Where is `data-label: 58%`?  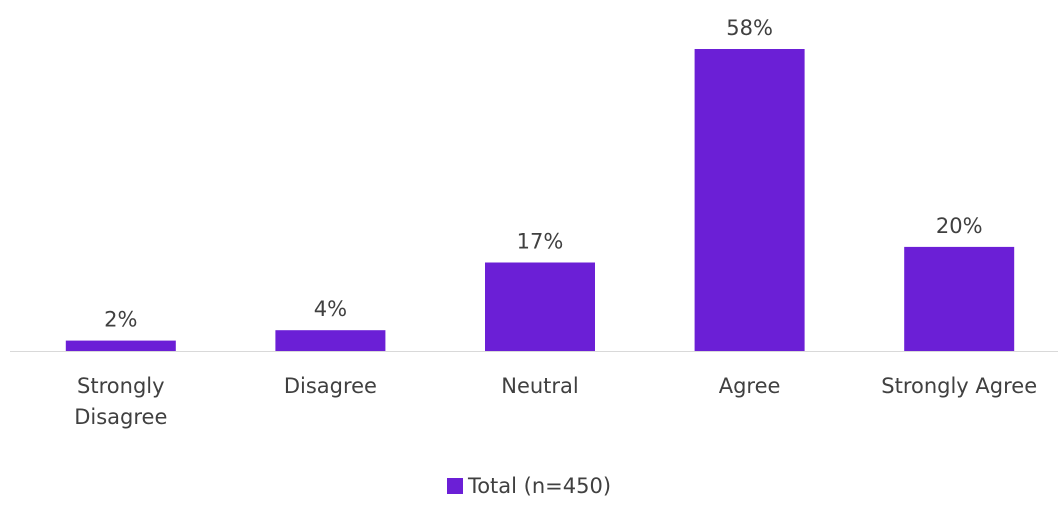 data-label: 58% is located at coordinates (749, 28).